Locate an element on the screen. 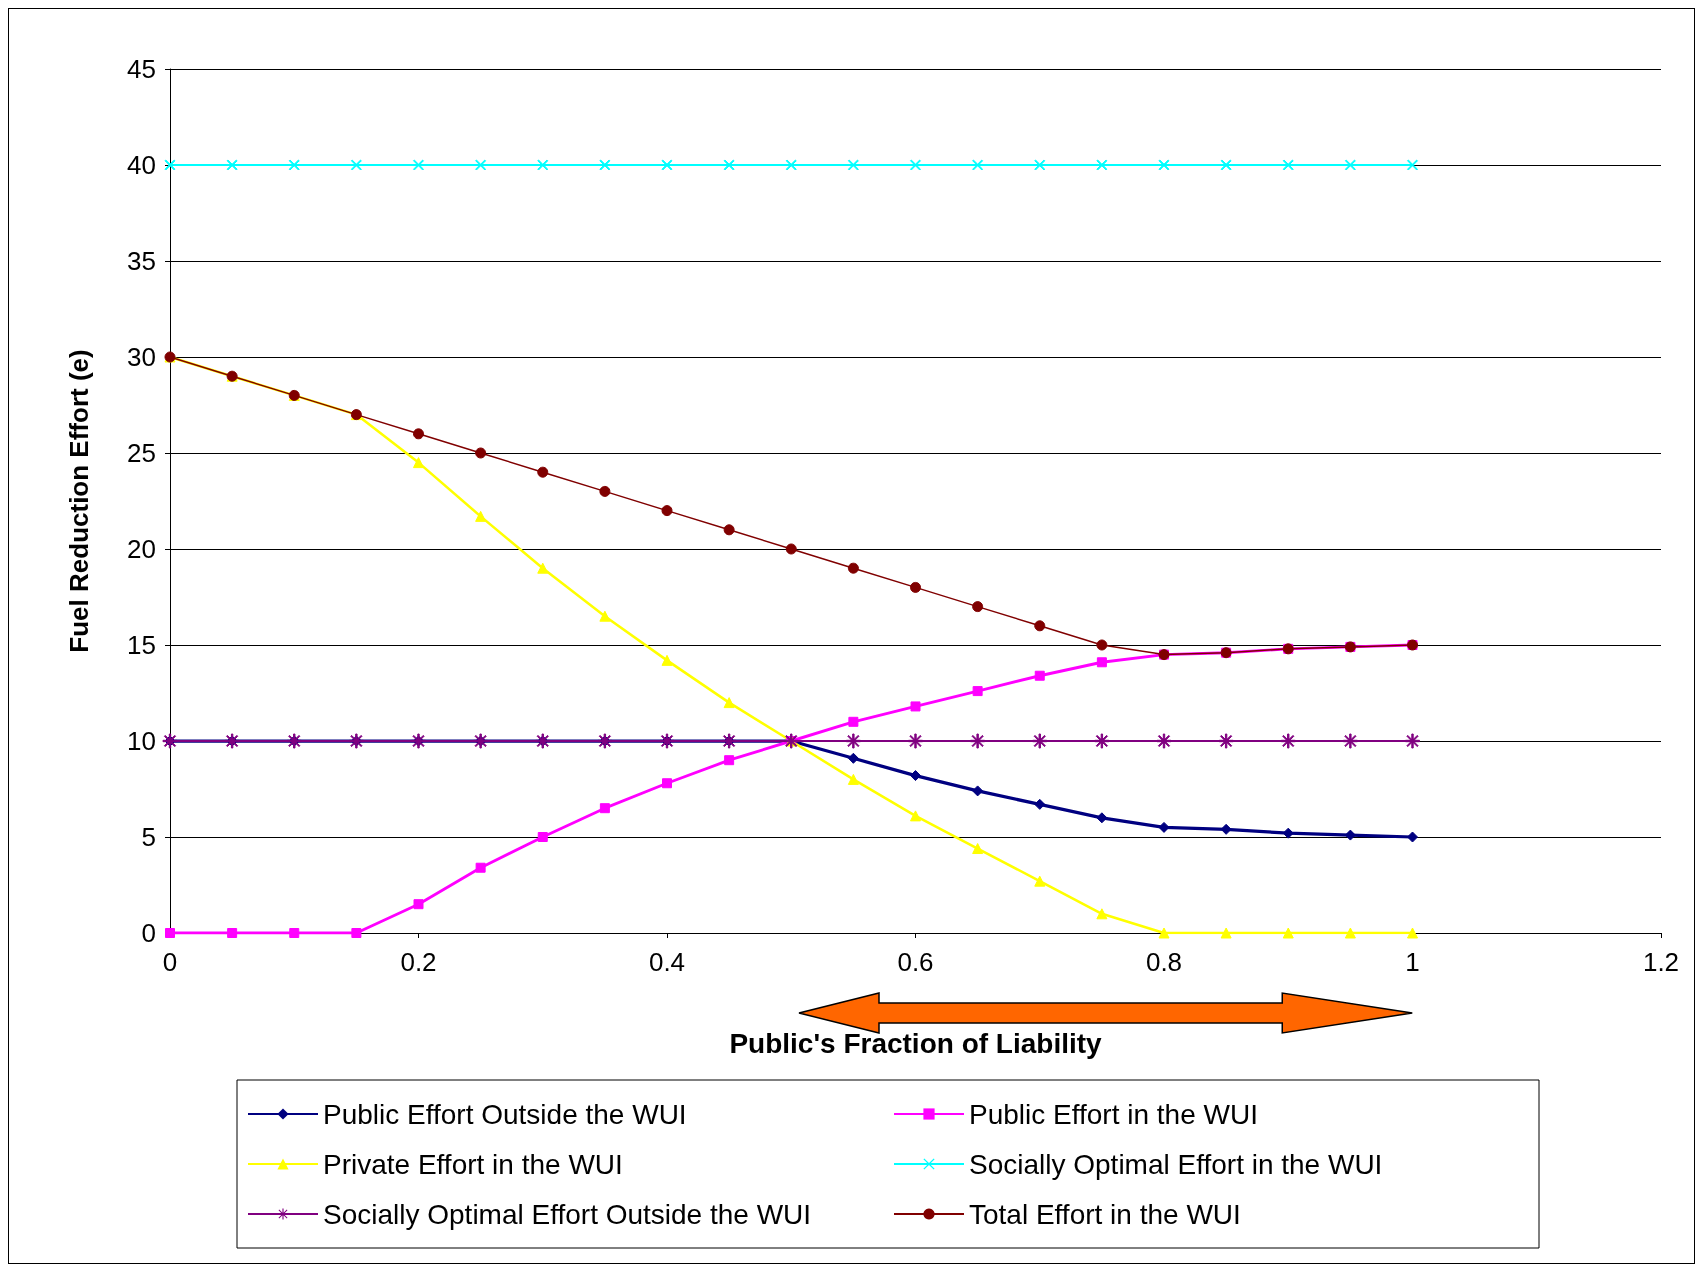 The width and height of the screenshot is (1703, 1272). x-axis-title: Public's Fraction of Liability is located at coordinates (916, 1043).